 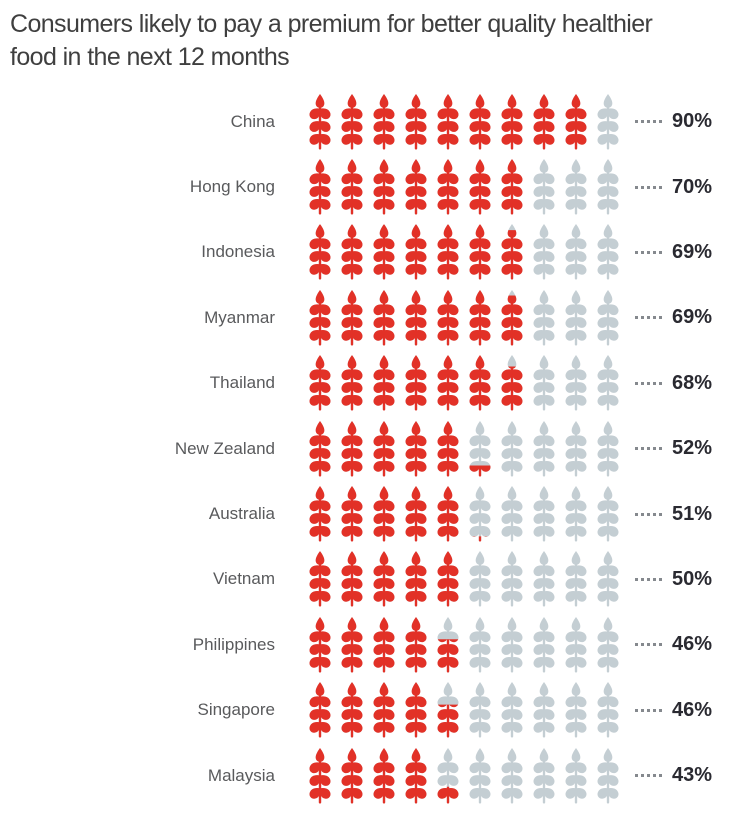 What do you see at coordinates (692, 186) in the screenshot?
I see `value-label: 70%` at bounding box center [692, 186].